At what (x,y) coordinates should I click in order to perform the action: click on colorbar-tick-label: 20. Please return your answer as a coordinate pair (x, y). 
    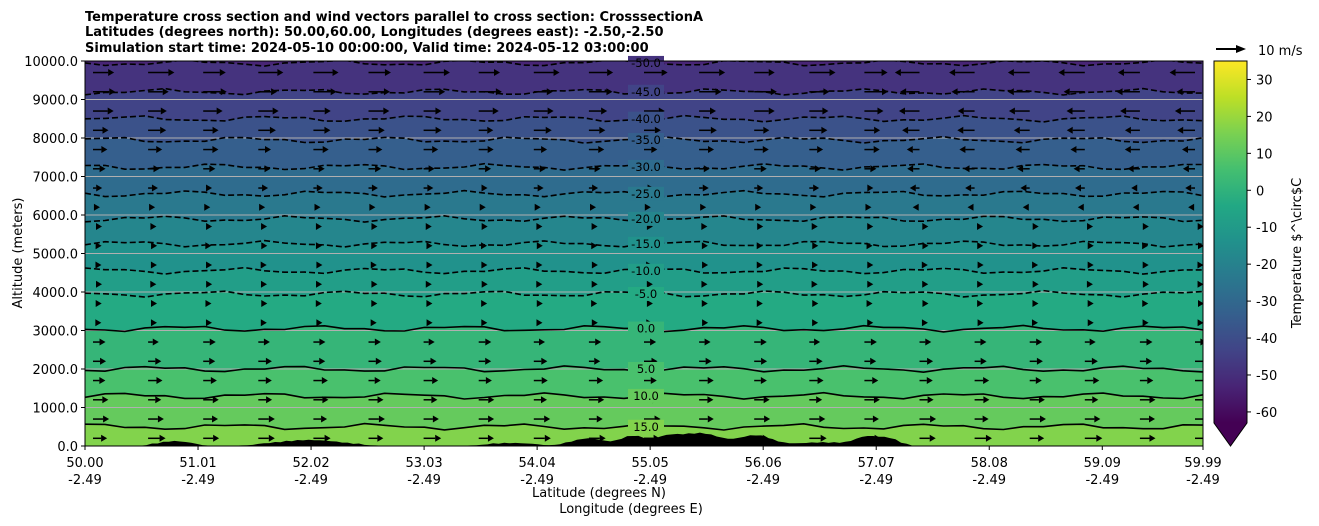
    Looking at the image, I should click on (1264, 117).